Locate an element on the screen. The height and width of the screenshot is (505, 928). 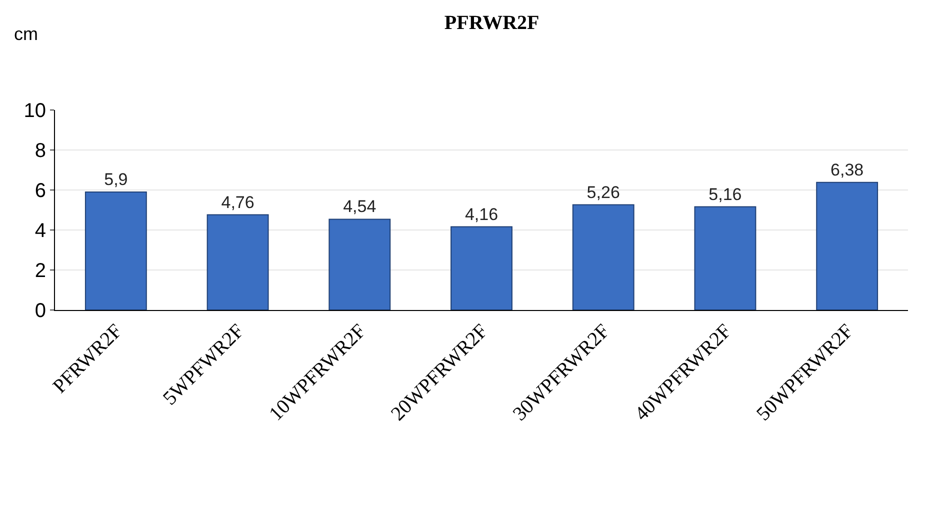
data-label: 4,54 is located at coordinates (359, 206).